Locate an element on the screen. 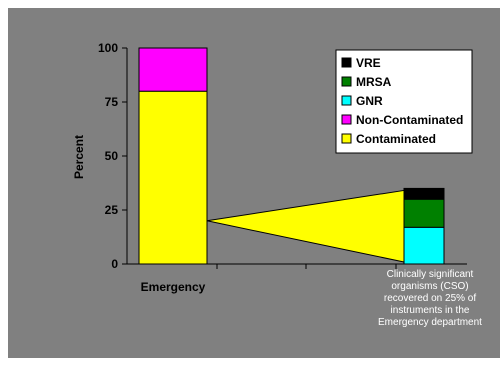 Image resolution: width=504 pixels, height=370 pixels. y-tick-label: 75 is located at coordinates (112, 102).